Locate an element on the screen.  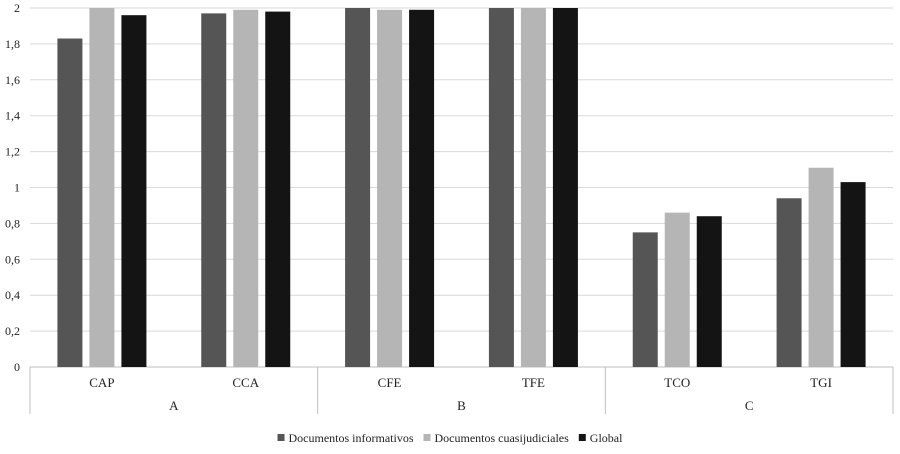
y-tick-label: 2 is located at coordinates (17, 8).